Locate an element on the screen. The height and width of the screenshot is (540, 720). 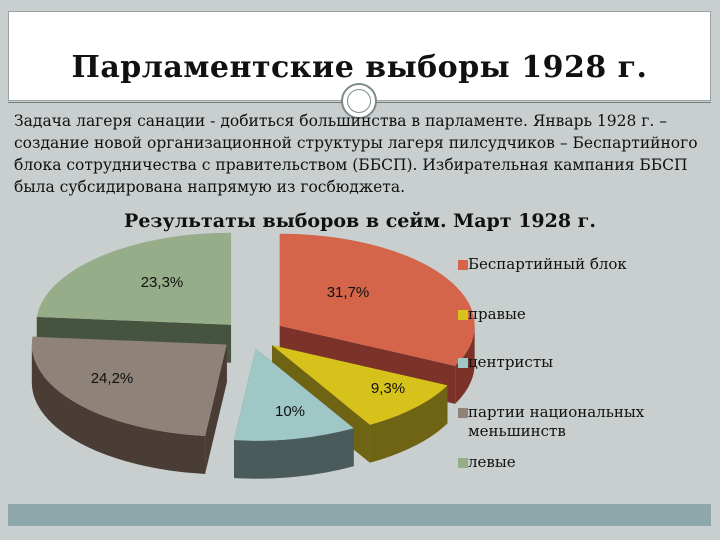
chart-subtitle: Результаты выборов в сейм. Март 1928 г. is located at coordinates (360, 221).